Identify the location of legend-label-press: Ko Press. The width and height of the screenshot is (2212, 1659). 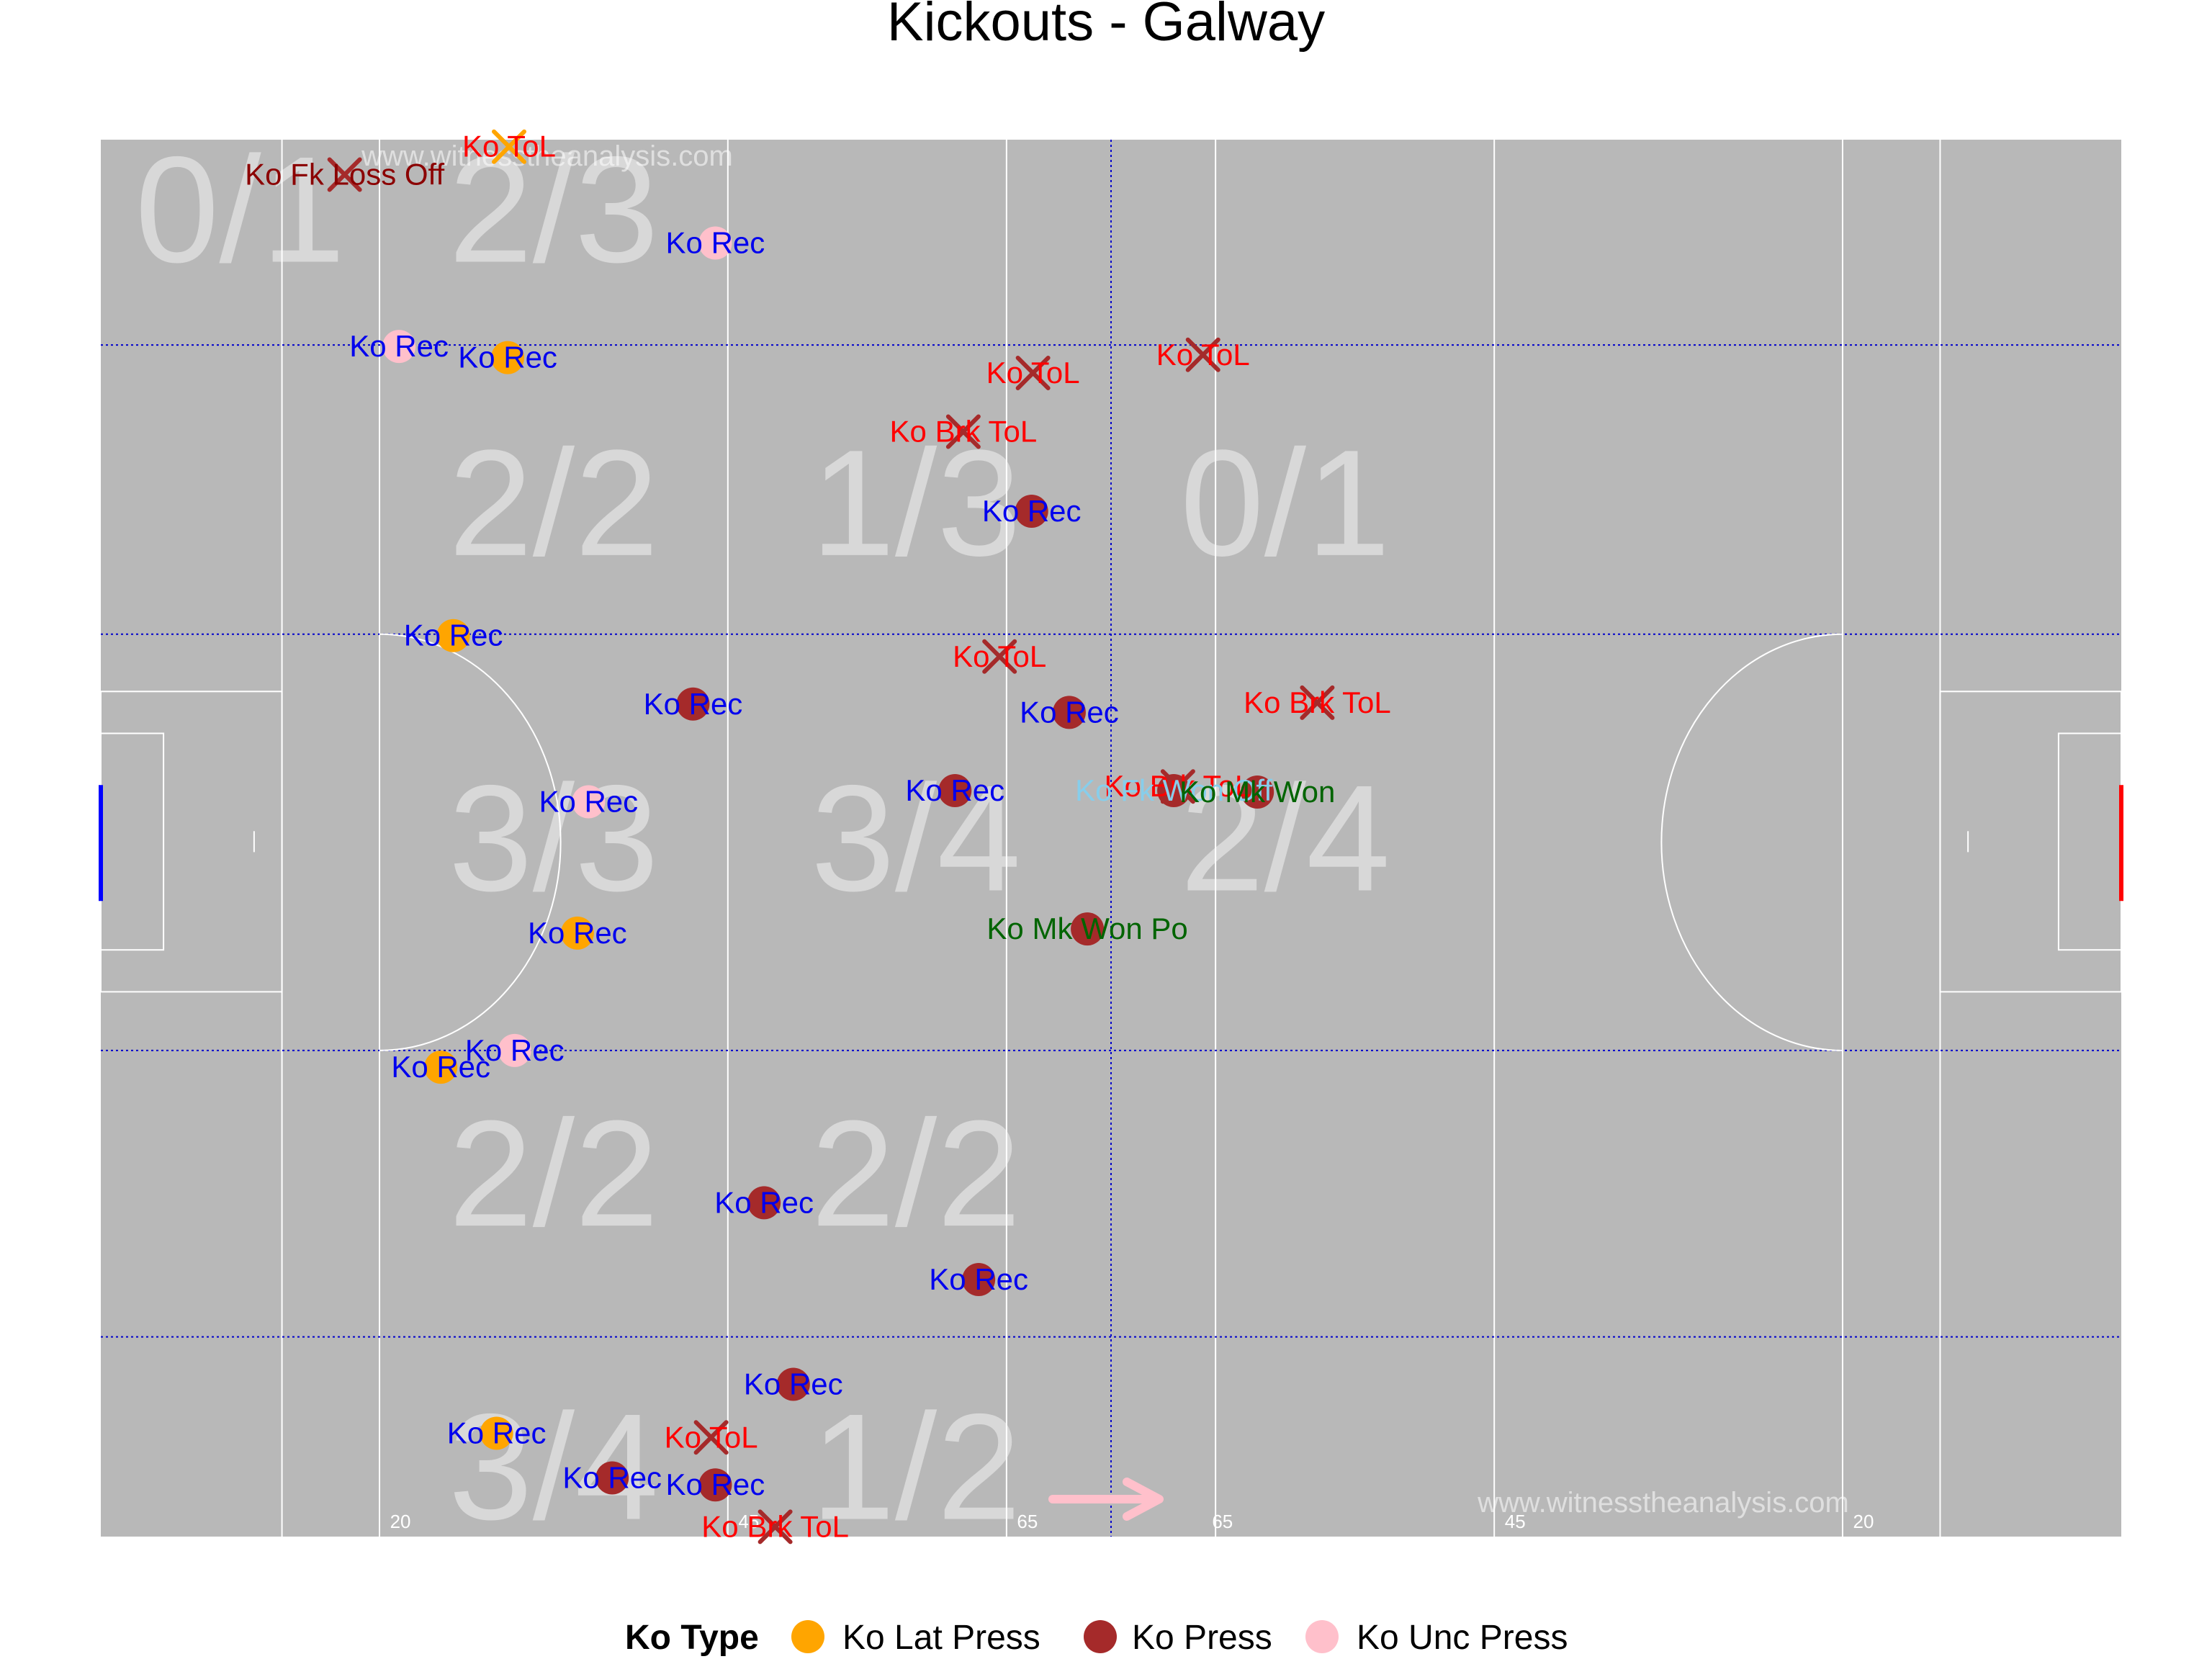
(1202, 1638).